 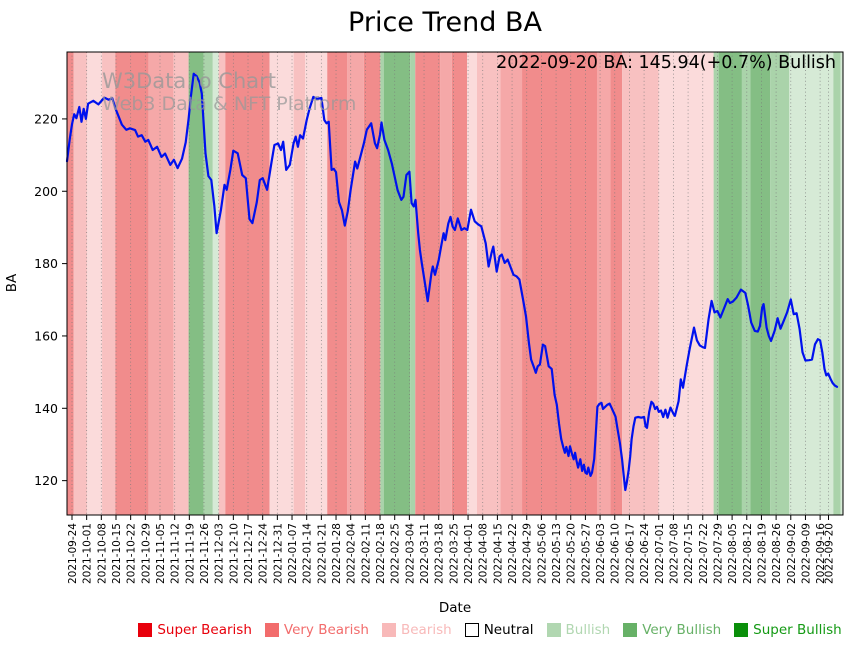 What do you see at coordinates (630, 553) in the screenshot?
I see `x-tick-label: 2022-06-17` at bounding box center [630, 553].